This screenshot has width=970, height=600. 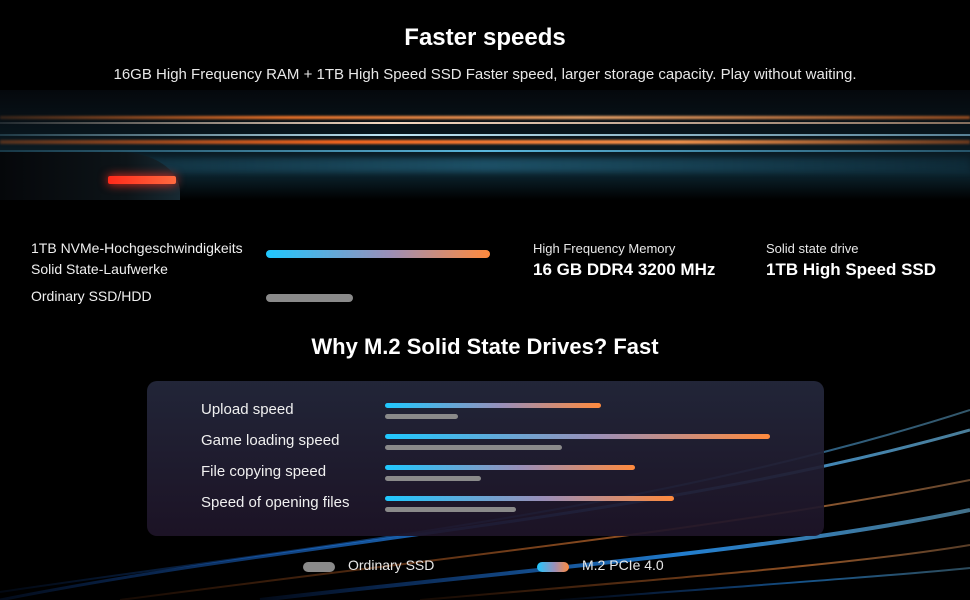 What do you see at coordinates (624, 269) in the screenshot?
I see `memory-value: 16 GB DDR4 3200 MHz` at bounding box center [624, 269].